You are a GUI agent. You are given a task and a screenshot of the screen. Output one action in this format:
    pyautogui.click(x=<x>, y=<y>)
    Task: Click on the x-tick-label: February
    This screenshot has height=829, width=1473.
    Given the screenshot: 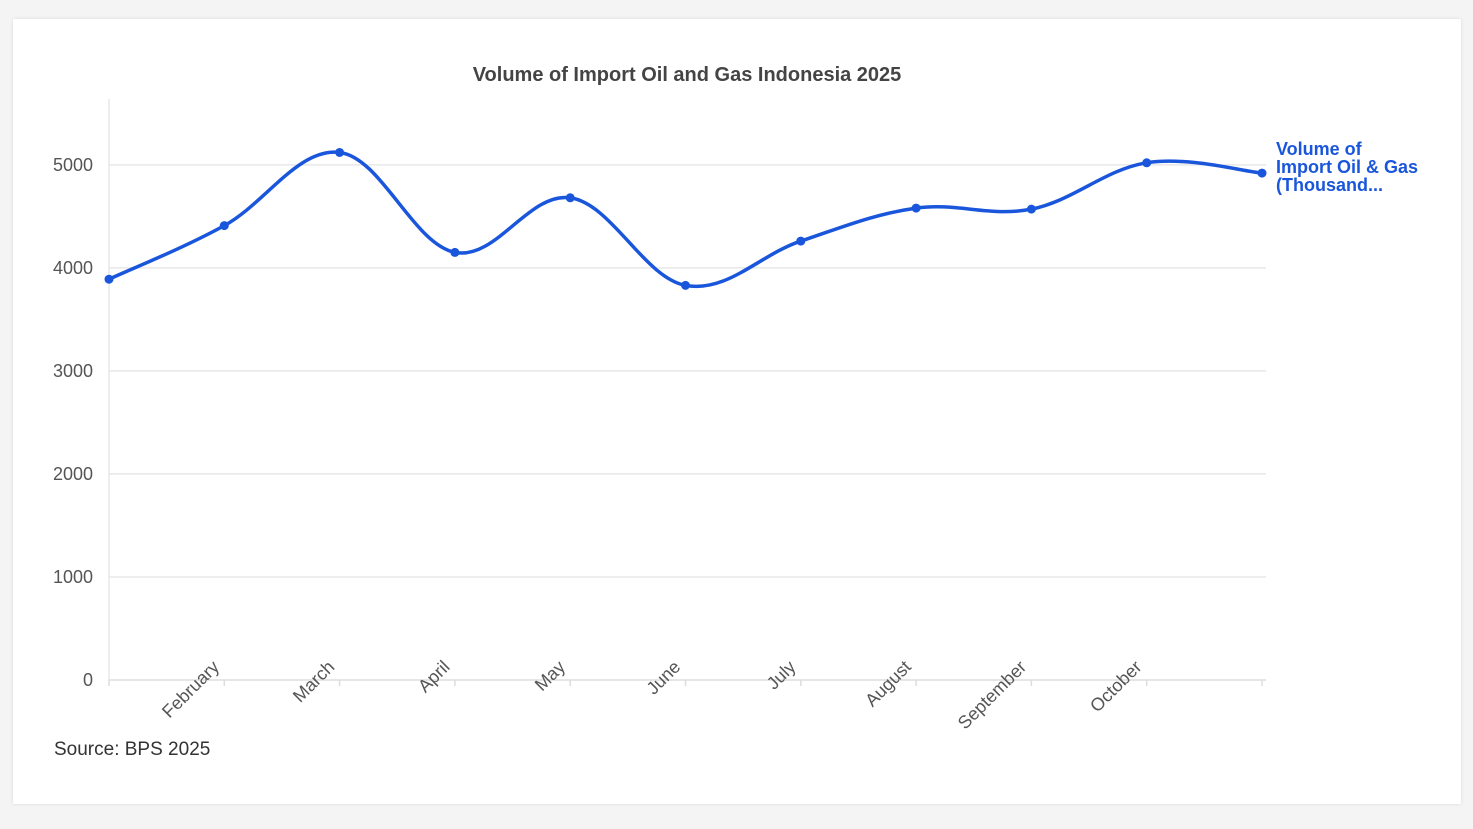 What is the action you would take?
    pyautogui.click(x=190, y=689)
    